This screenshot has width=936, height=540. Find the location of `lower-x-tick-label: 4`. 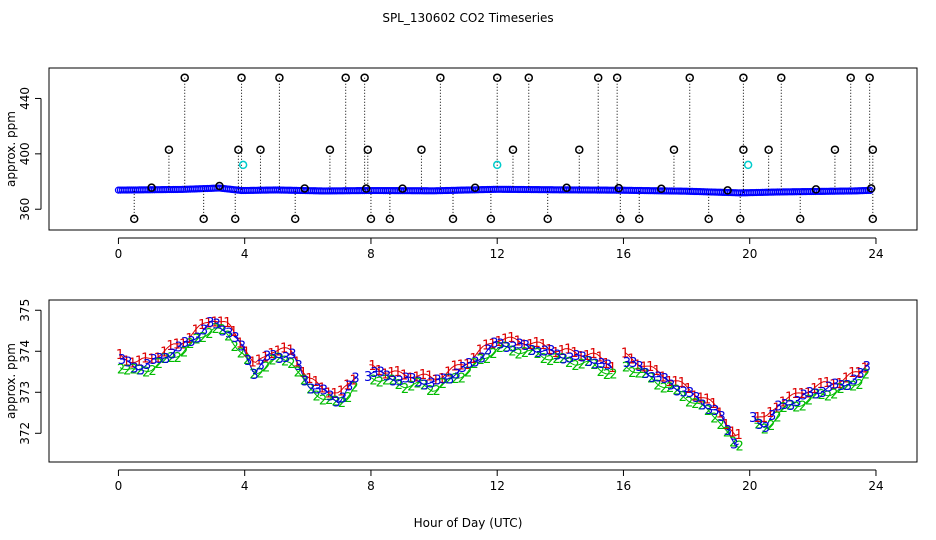

lower-x-tick-label: 4 is located at coordinates (245, 486).